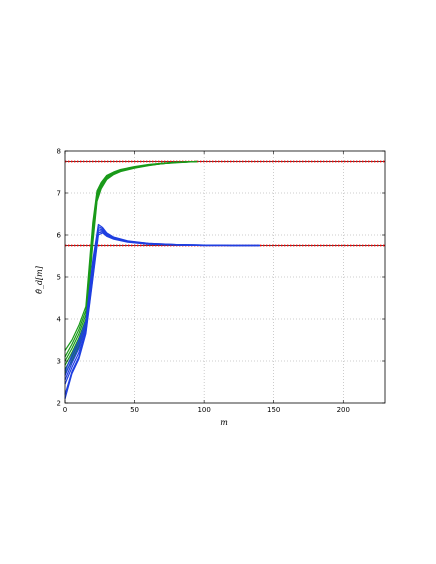 This screenshot has height=564, width=436. I want to click on x-tick-label: 200, so click(343, 410).